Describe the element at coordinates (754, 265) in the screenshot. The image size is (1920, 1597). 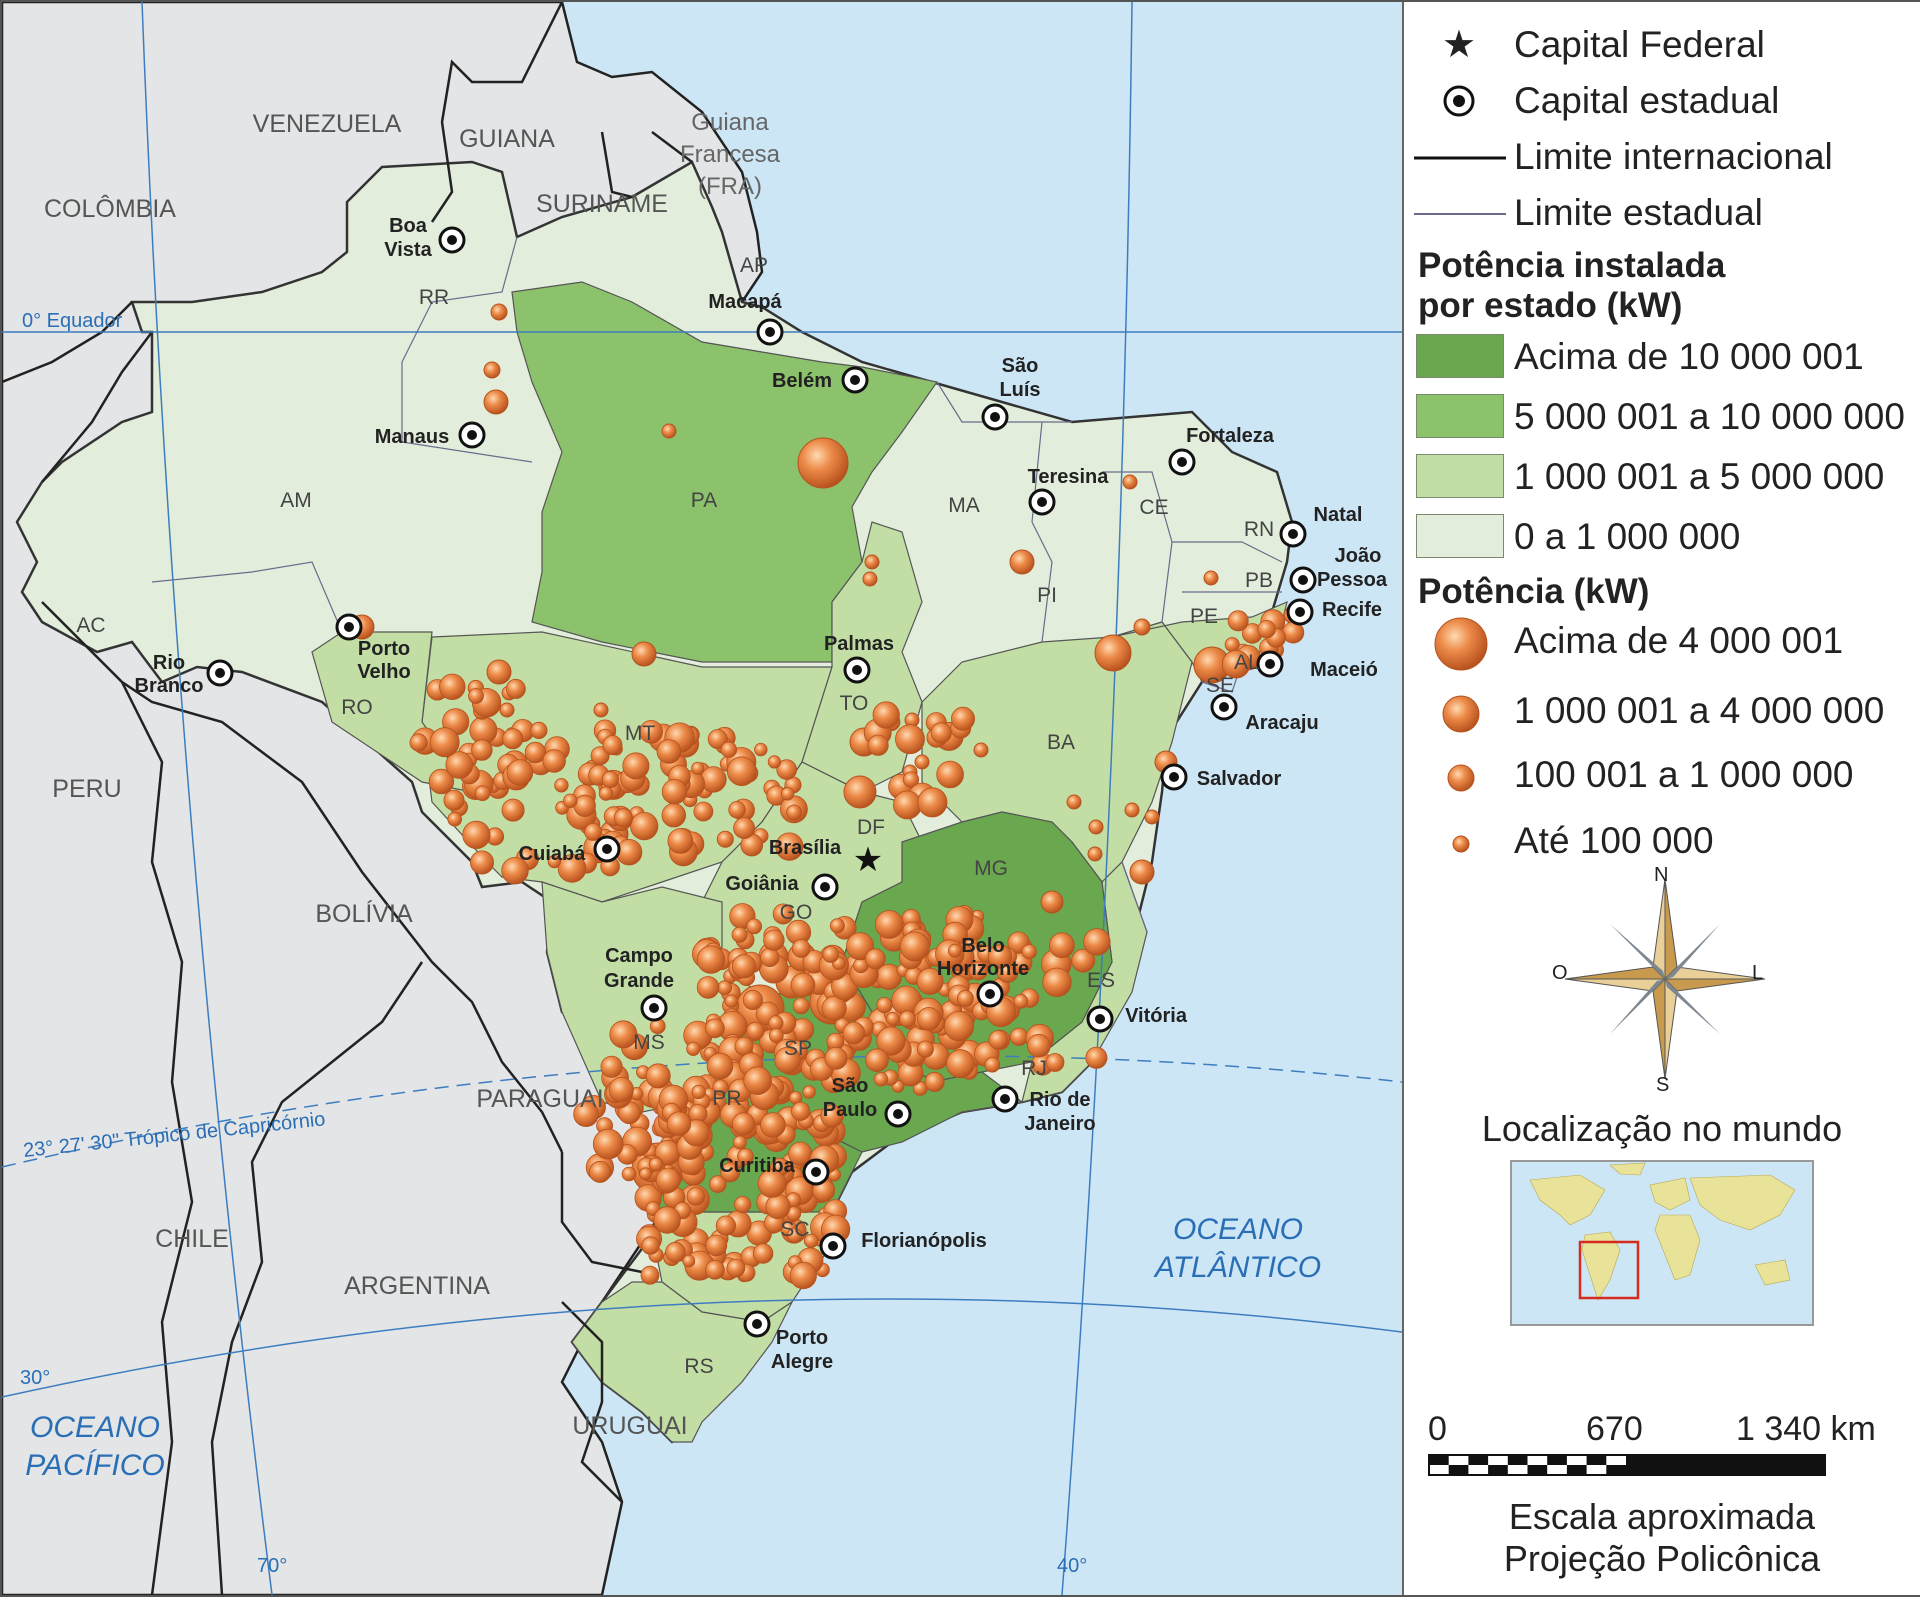
I see `state-label-ap: AP` at that location.